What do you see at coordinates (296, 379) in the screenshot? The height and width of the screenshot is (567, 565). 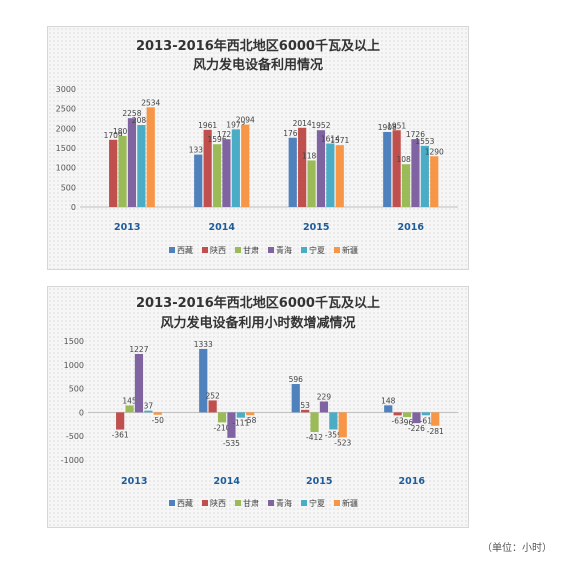 I see `data-label: 596` at bounding box center [296, 379].